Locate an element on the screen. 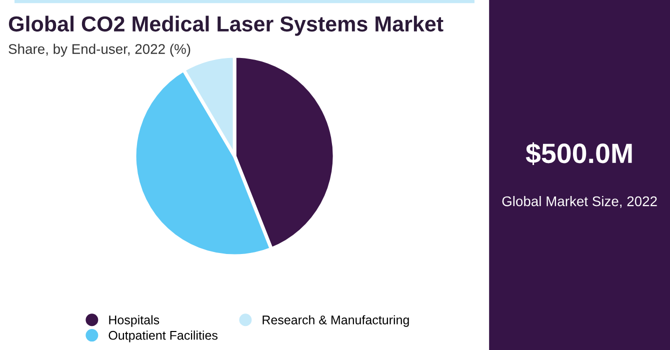 The height and width of the screenshot is (350, 670). legend-label: Outpatient Facilities is located at coordinates (163, 336).